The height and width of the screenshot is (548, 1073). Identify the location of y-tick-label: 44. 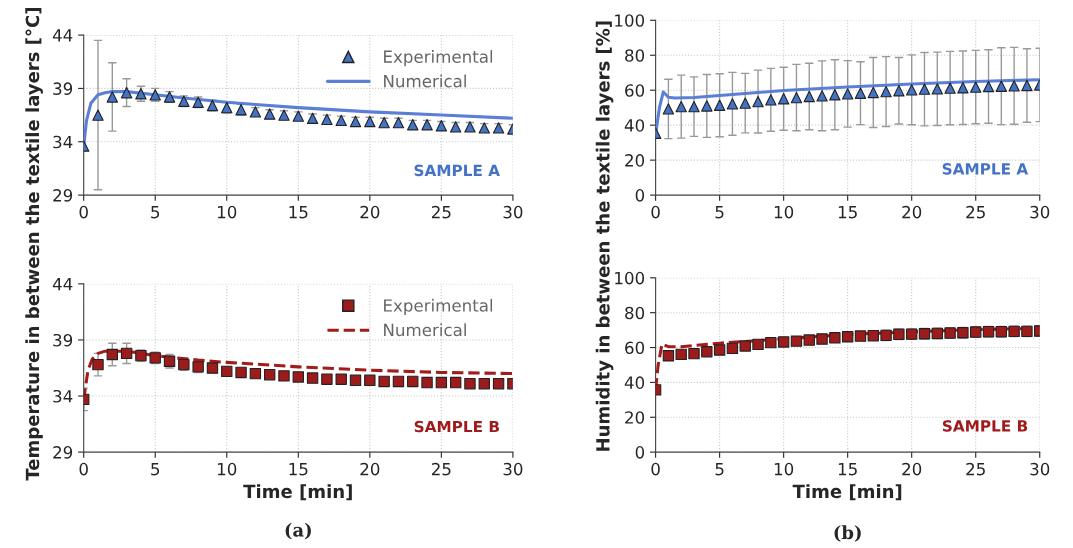
(62, 284).